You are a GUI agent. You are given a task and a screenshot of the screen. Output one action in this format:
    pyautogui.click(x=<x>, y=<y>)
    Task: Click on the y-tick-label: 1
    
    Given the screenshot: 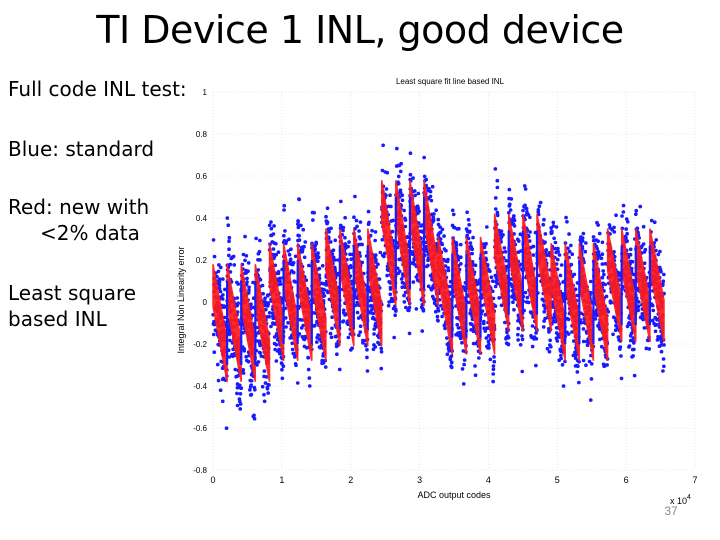 What is the action you would take?
    pyautogui.click(x=205, y=92)
    